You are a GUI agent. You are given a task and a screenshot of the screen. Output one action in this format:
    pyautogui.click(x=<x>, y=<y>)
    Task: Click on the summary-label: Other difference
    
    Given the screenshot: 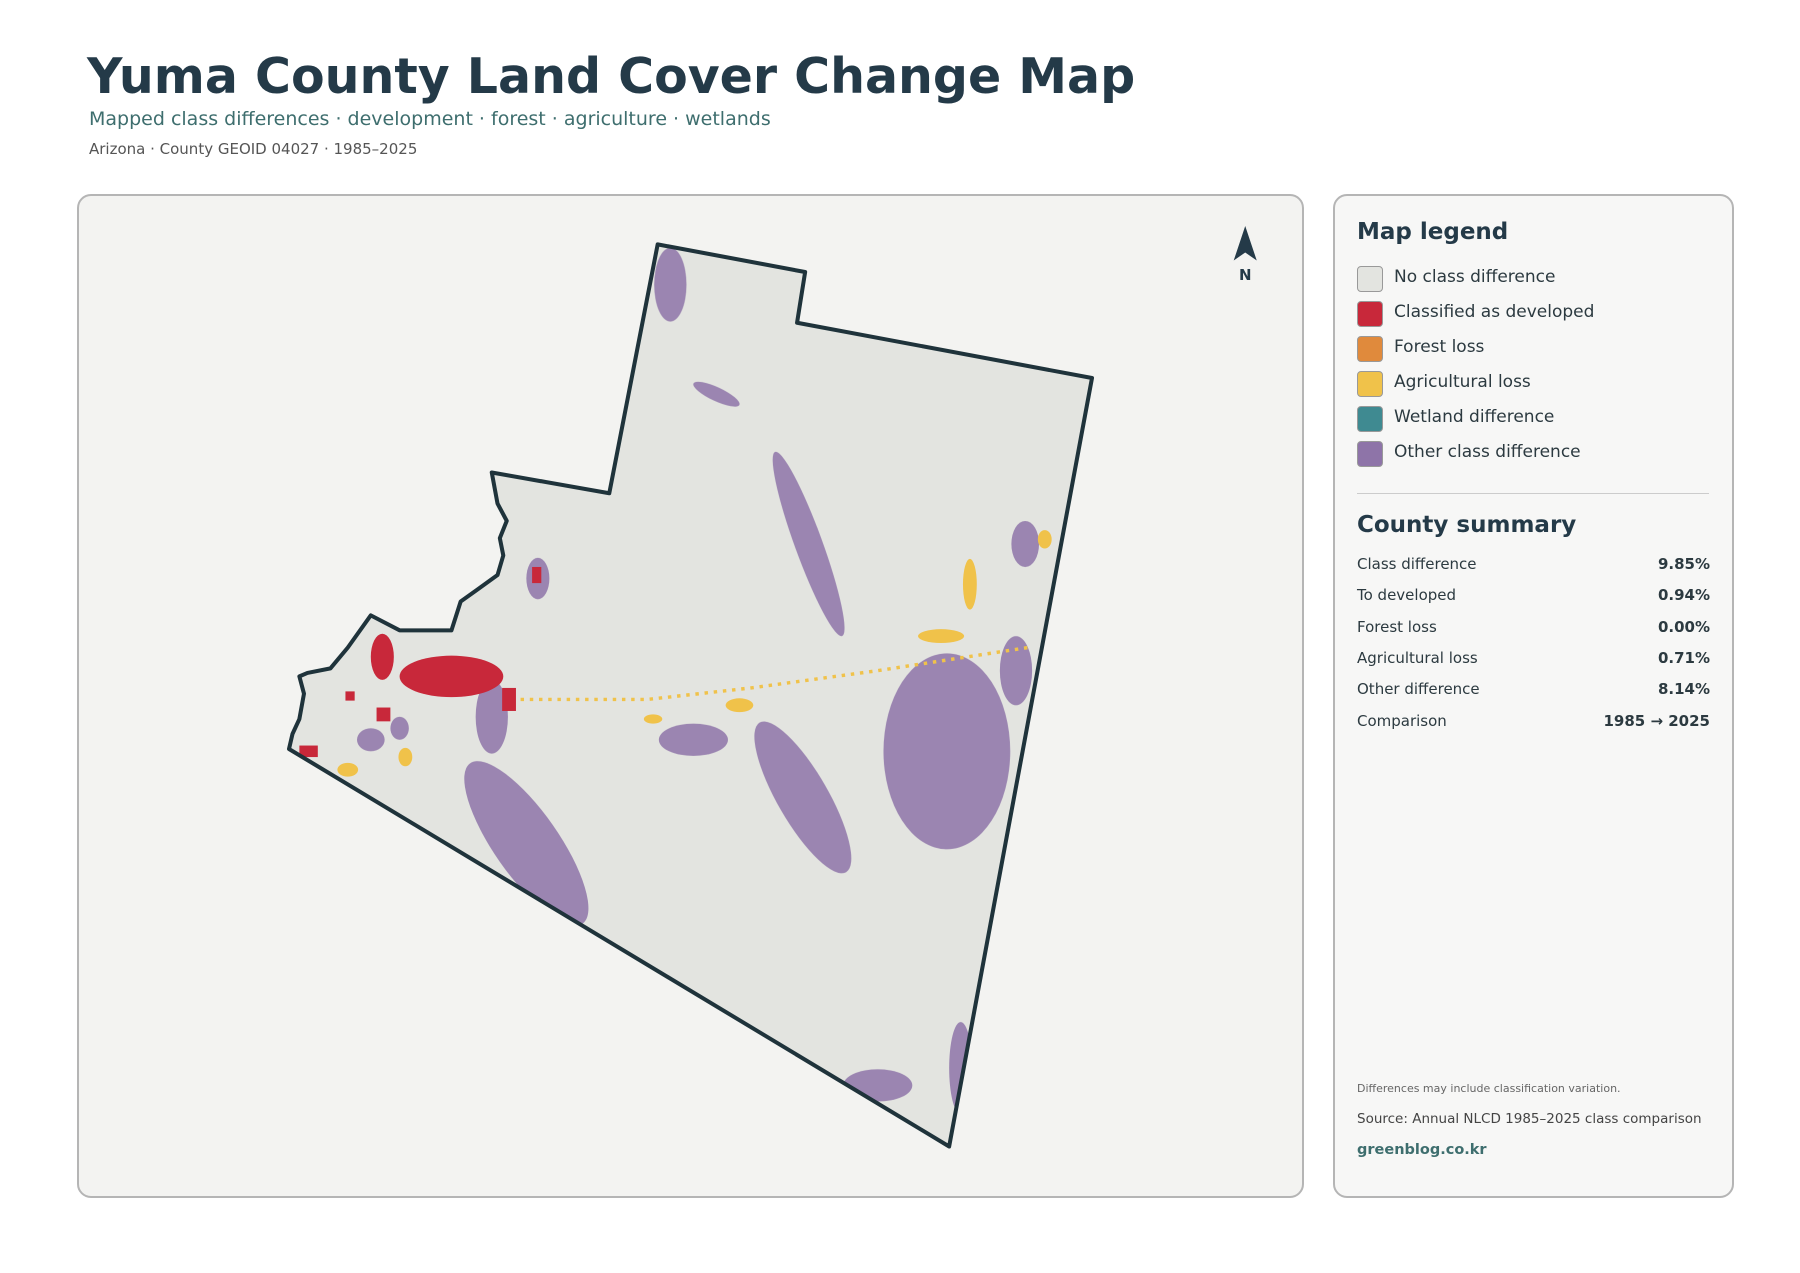 What is the action you would take?
    pyautogui.click(x=1418, y=689)
    